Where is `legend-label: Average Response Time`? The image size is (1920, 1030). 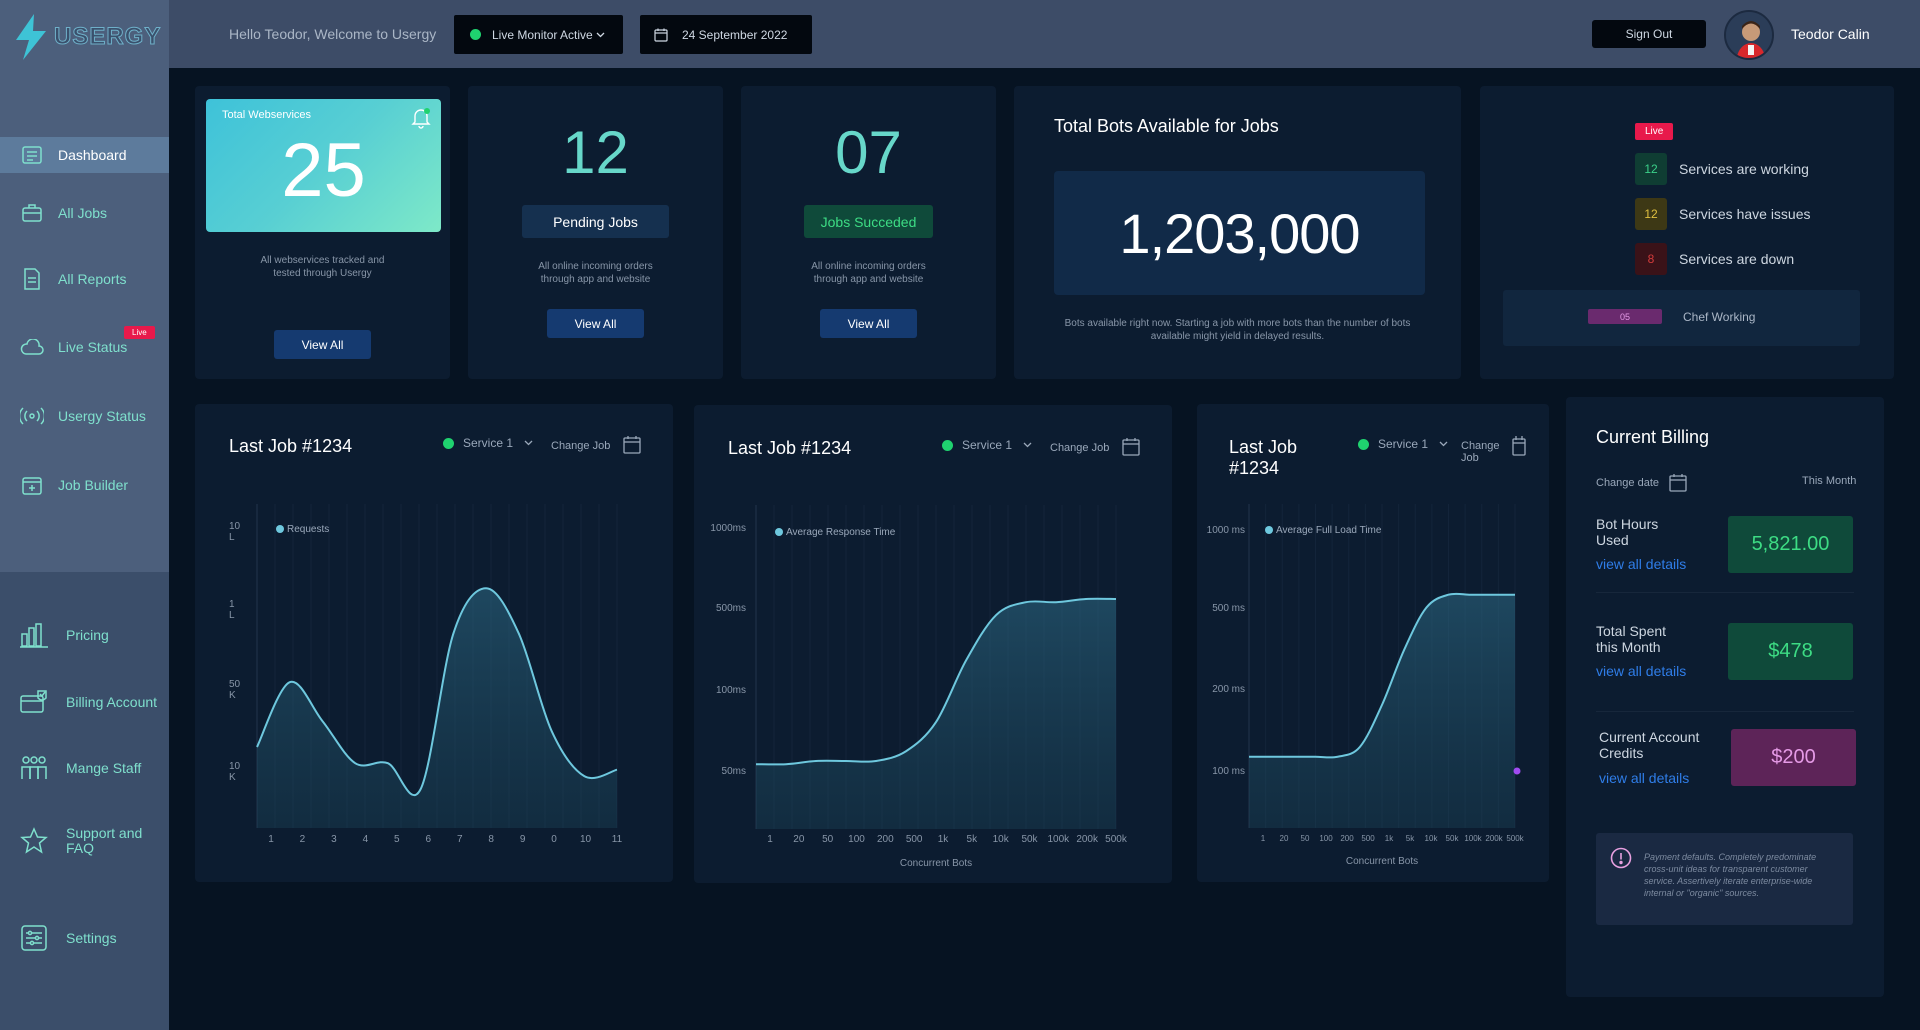
legend-label: Average Response Time is located at coordinates (841, 532).